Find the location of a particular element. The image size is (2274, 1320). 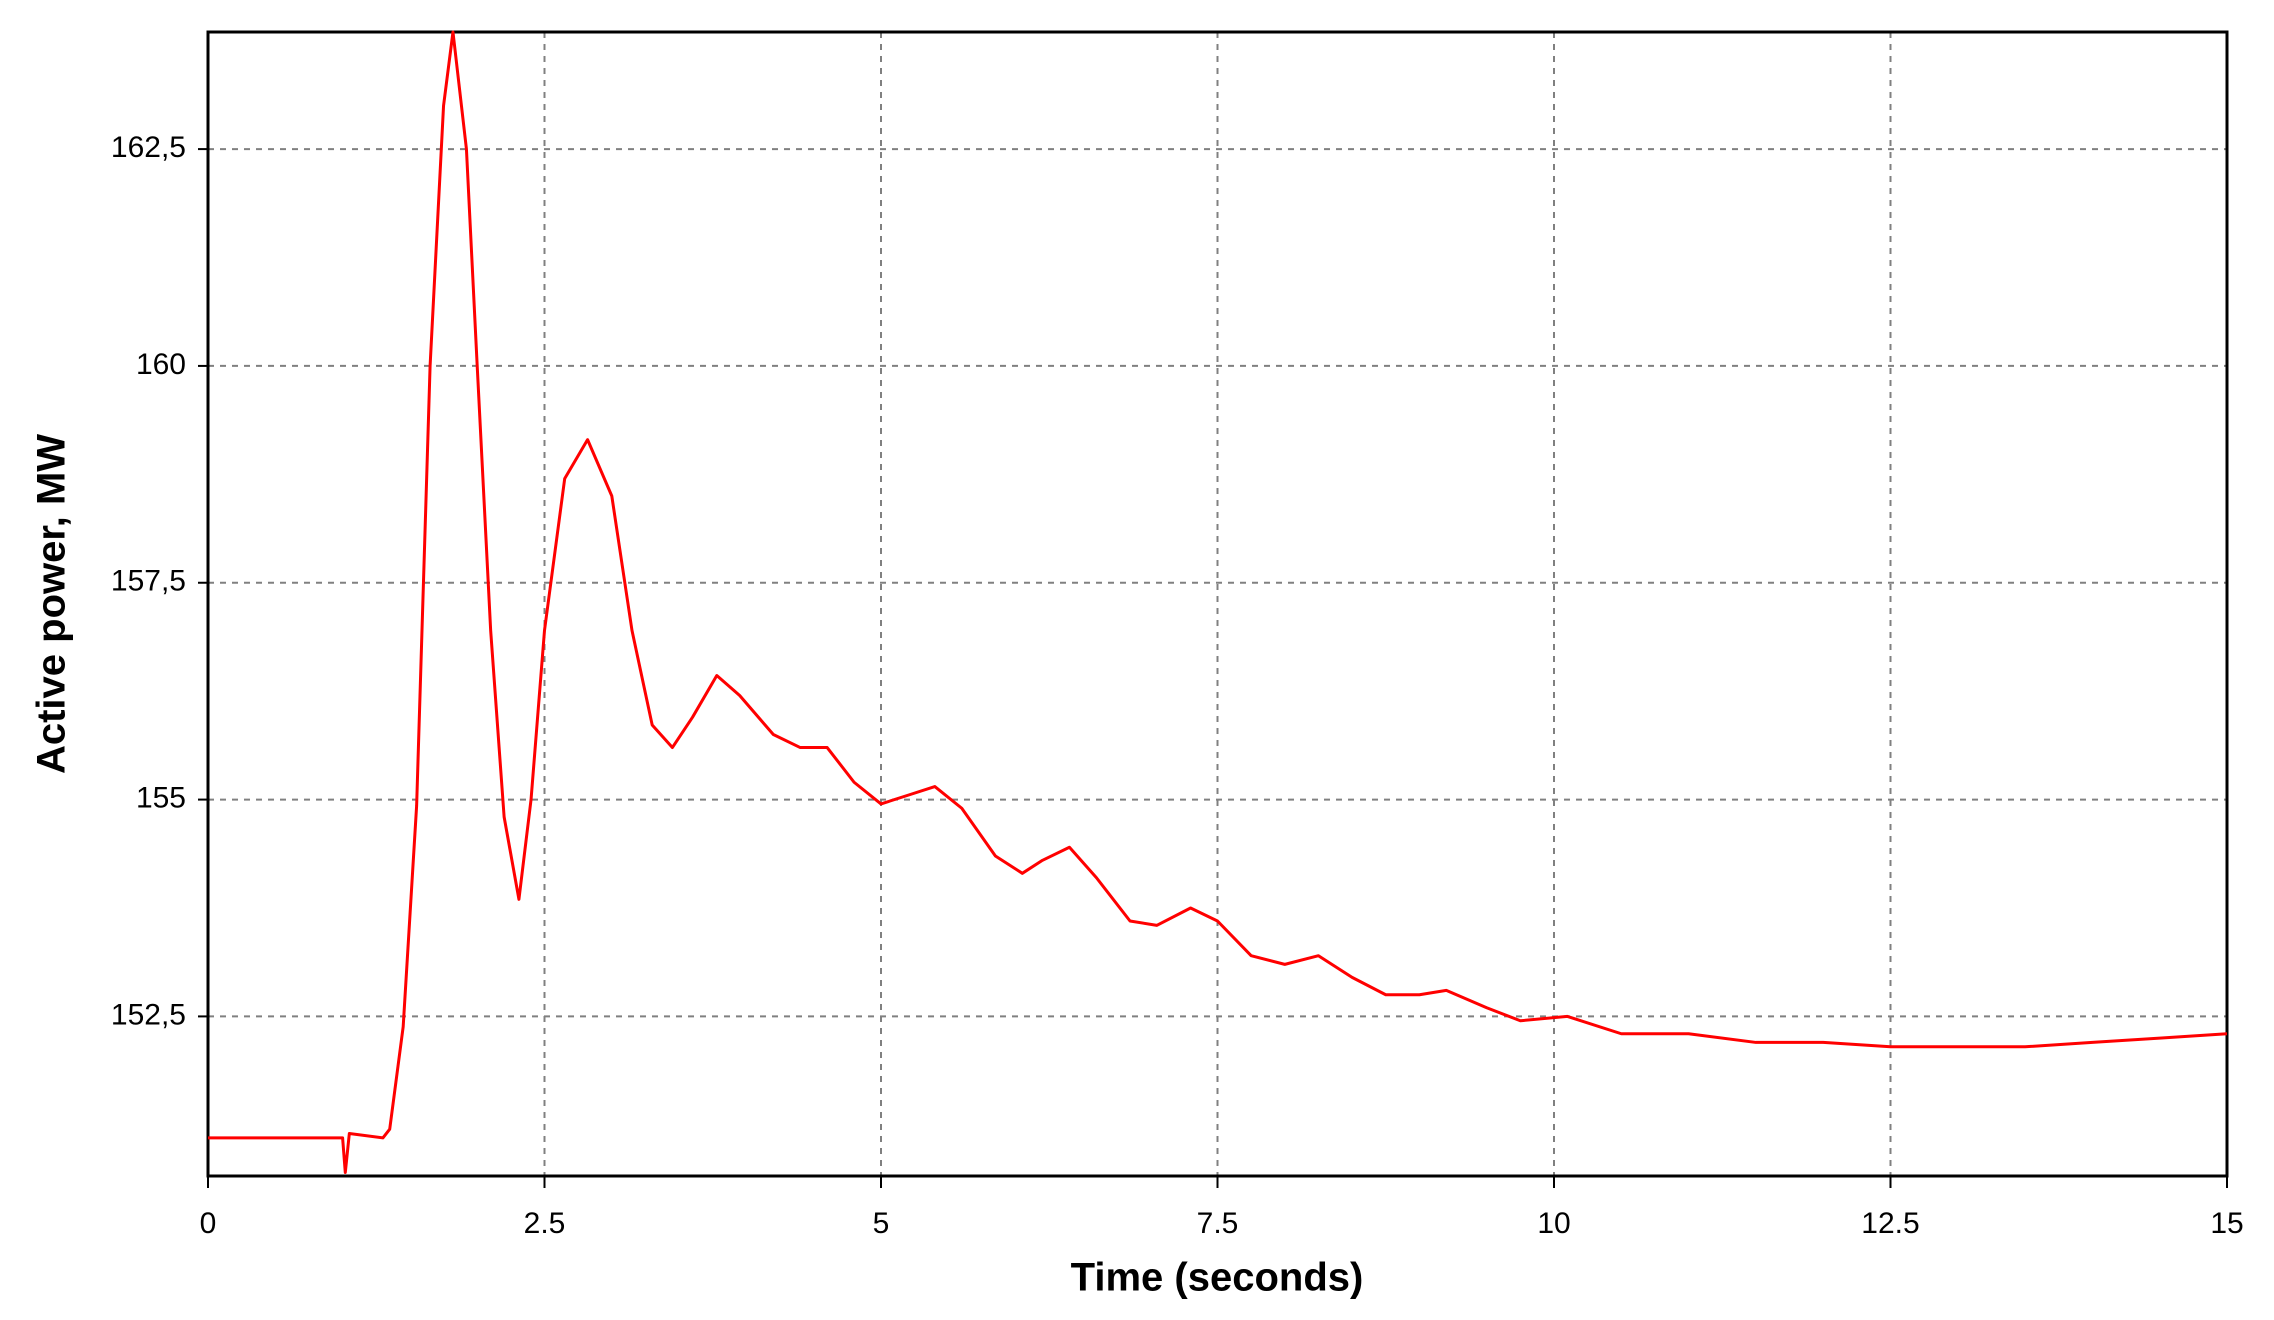

y-tick-label: 162,5 is located at coordinates (148, 147).